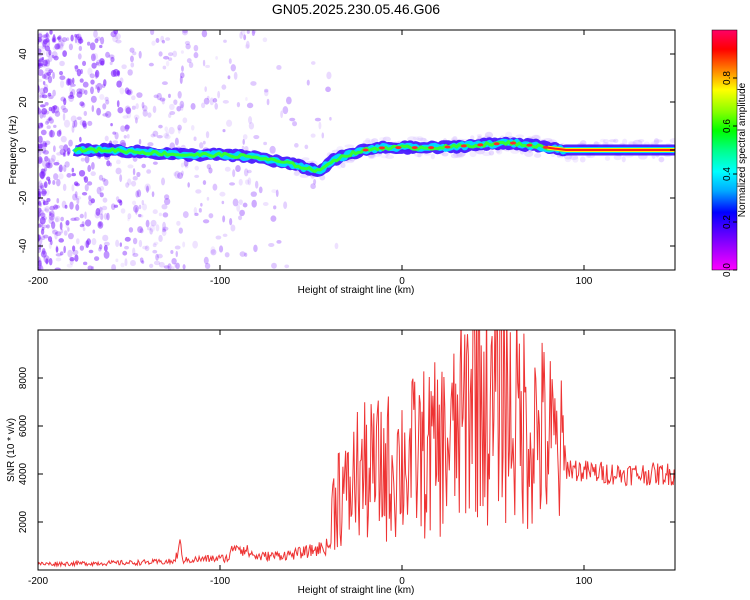 This screenshot has height=600, width=750. I want to click on frequency-track, so click(373, 156).